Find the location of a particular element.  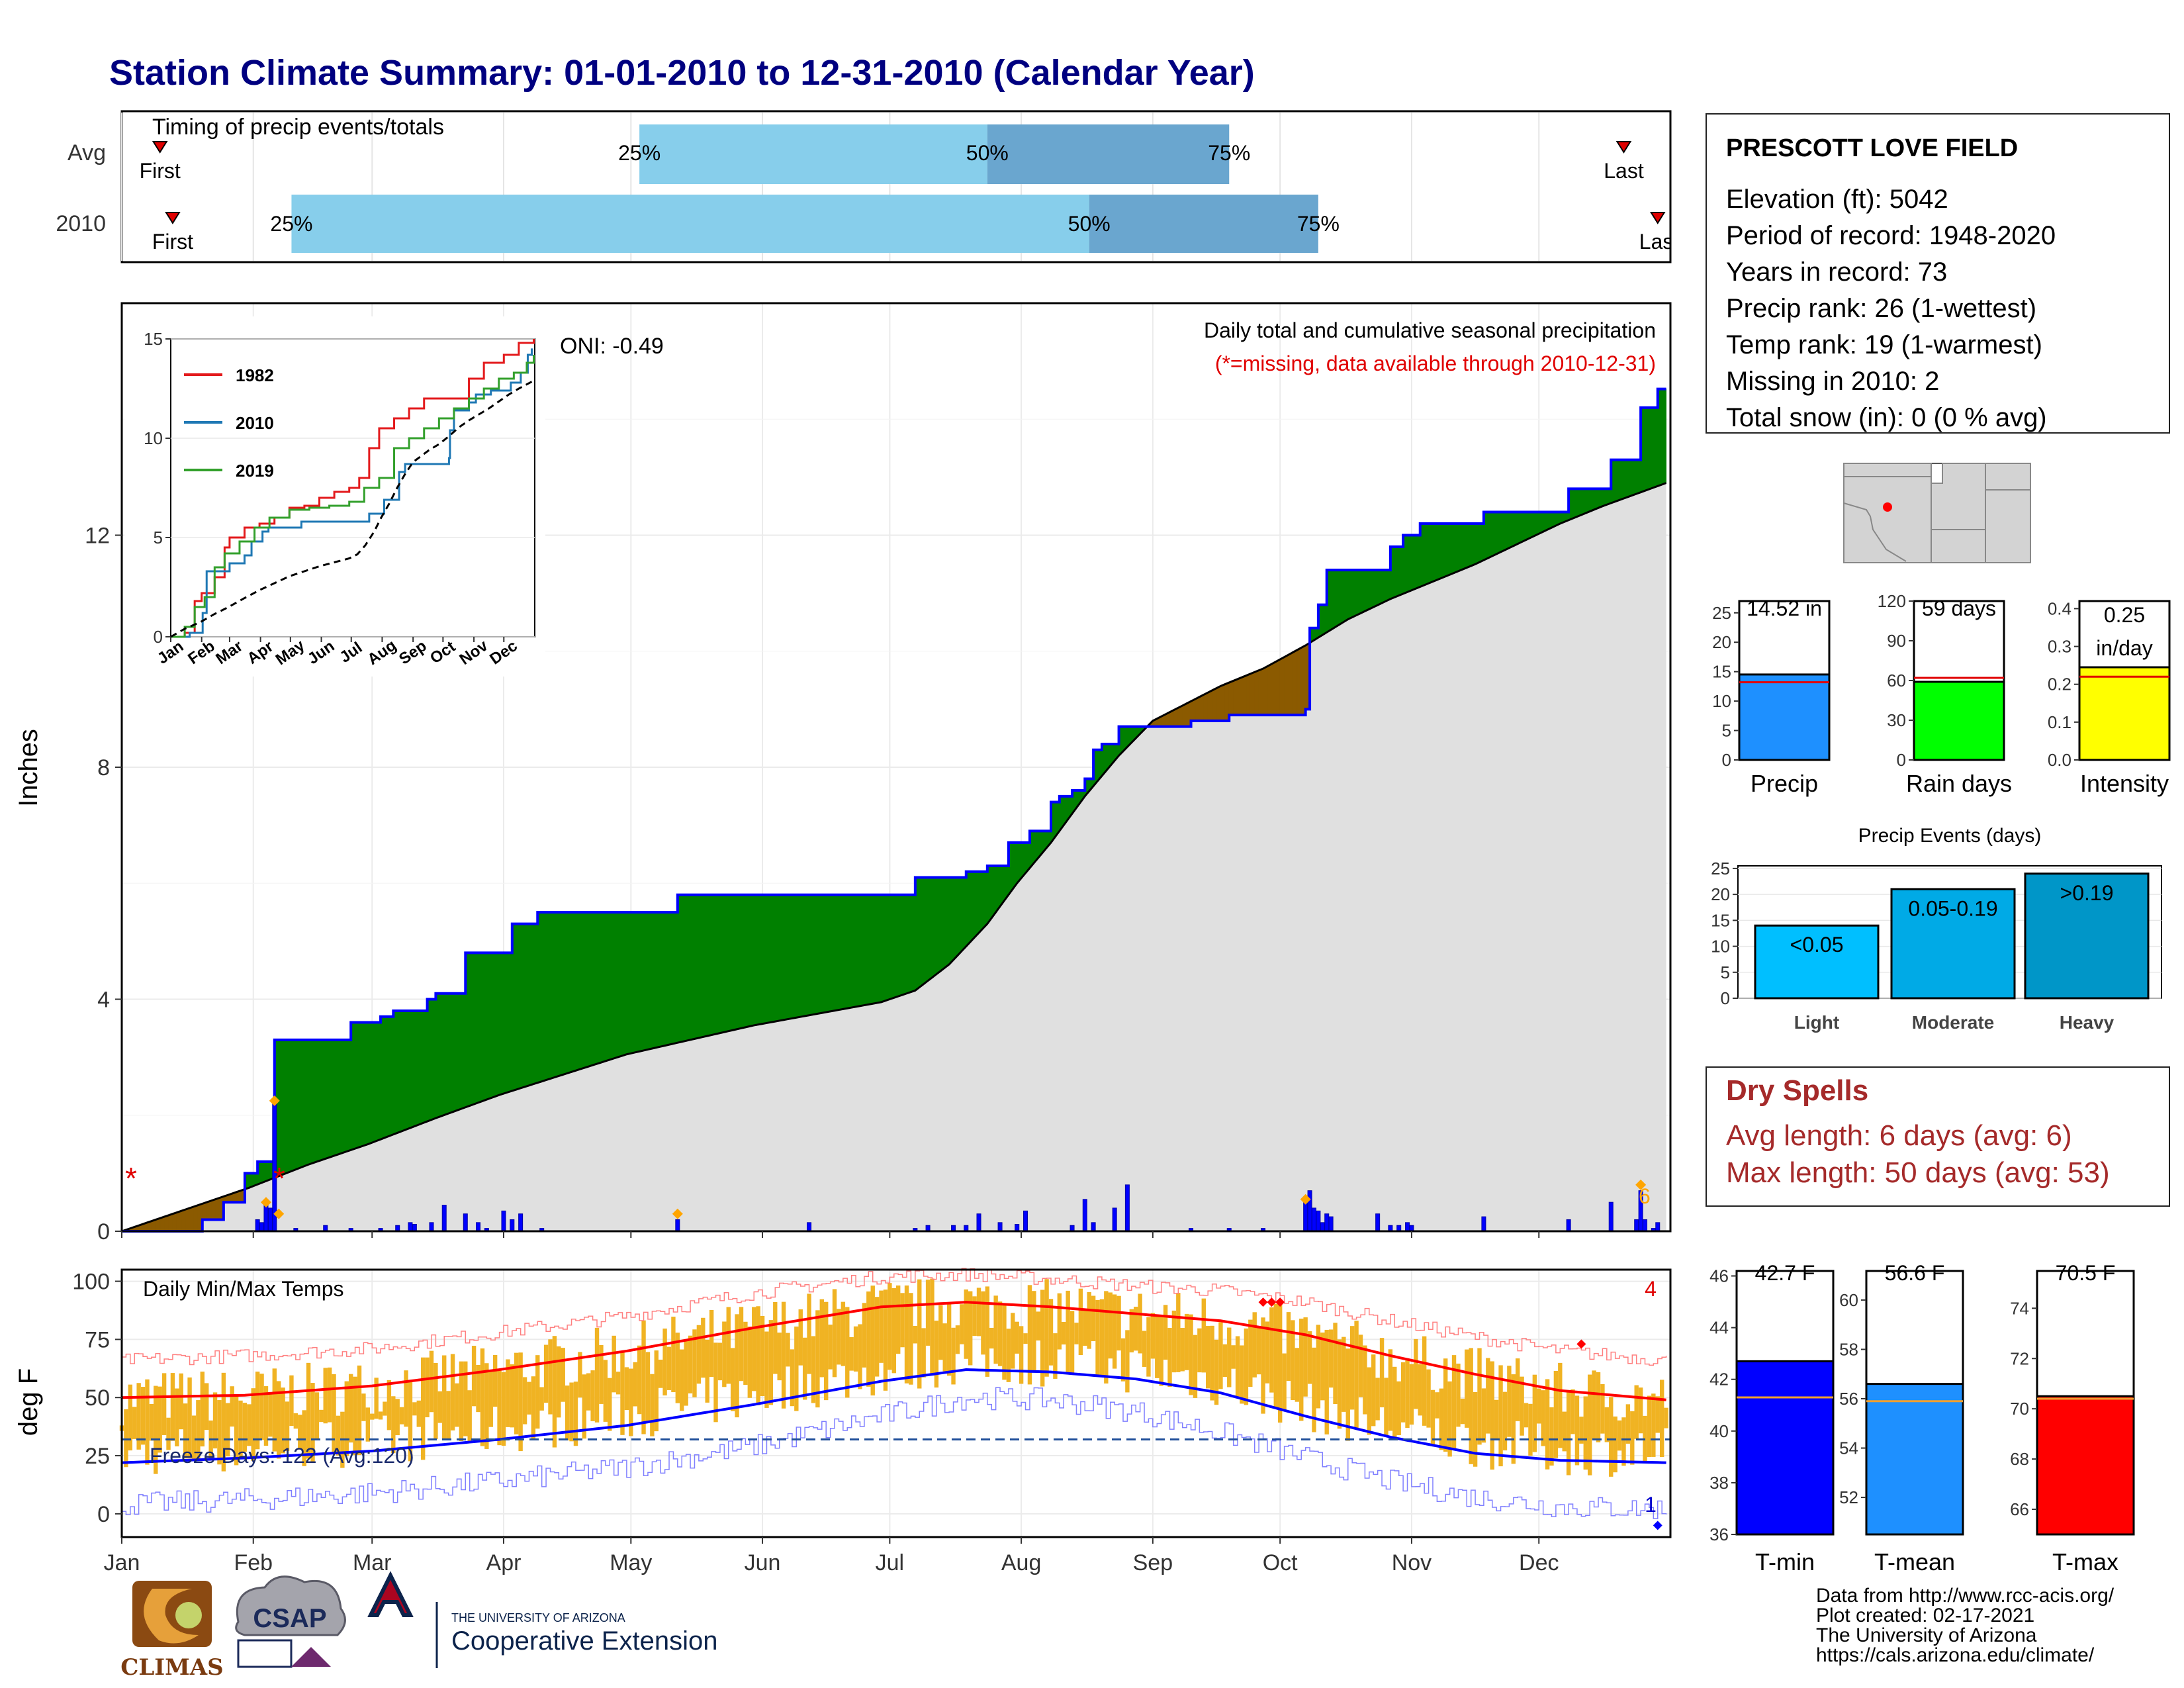

intensity-label: Intensity is located at coordinates (2124, 783).